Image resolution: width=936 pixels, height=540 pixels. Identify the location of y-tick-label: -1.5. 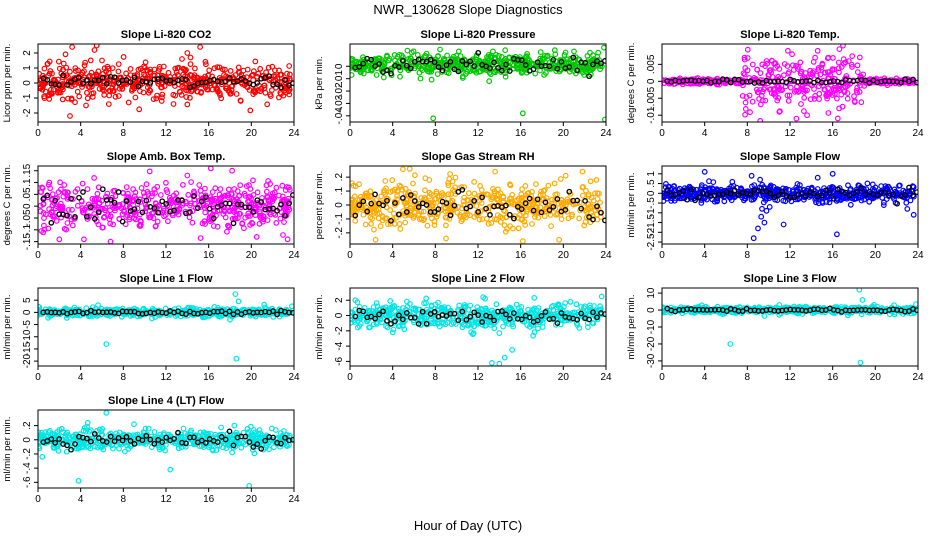
(651, 222).